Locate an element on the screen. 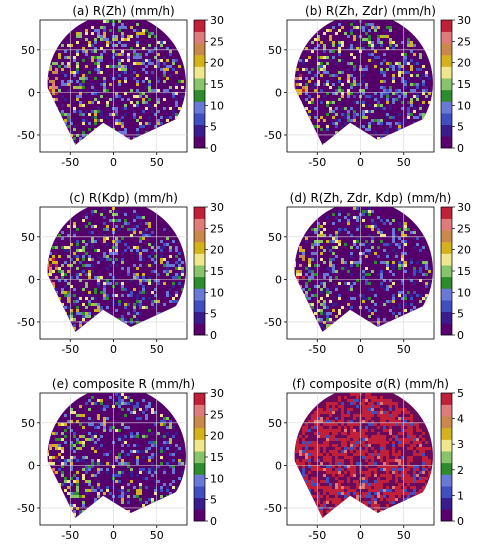 The width and height of the screenshot is (481, 554). radar-field is located at coordinates (116, 82).